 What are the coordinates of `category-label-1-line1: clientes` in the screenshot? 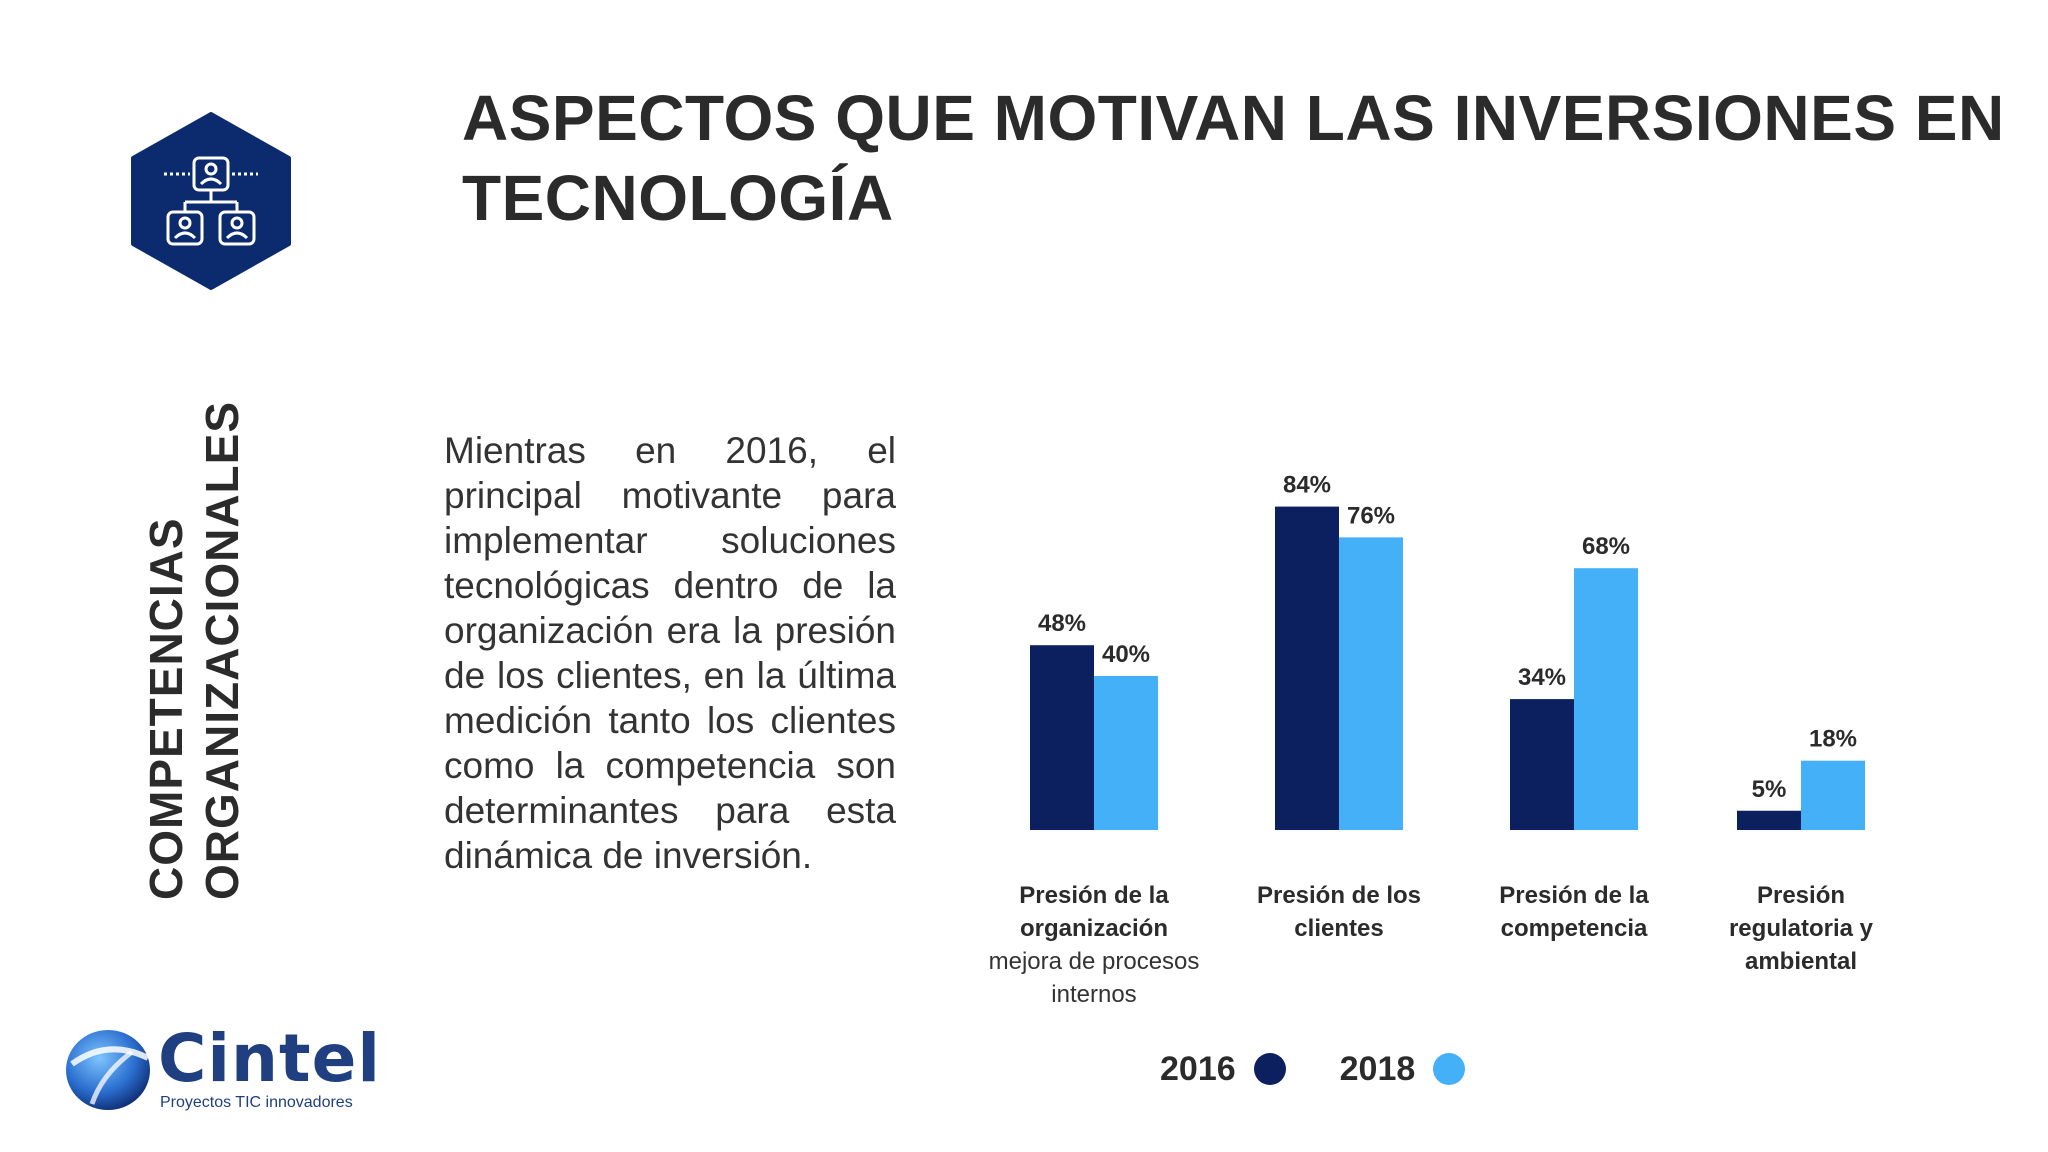 It's located at (1338, 928).